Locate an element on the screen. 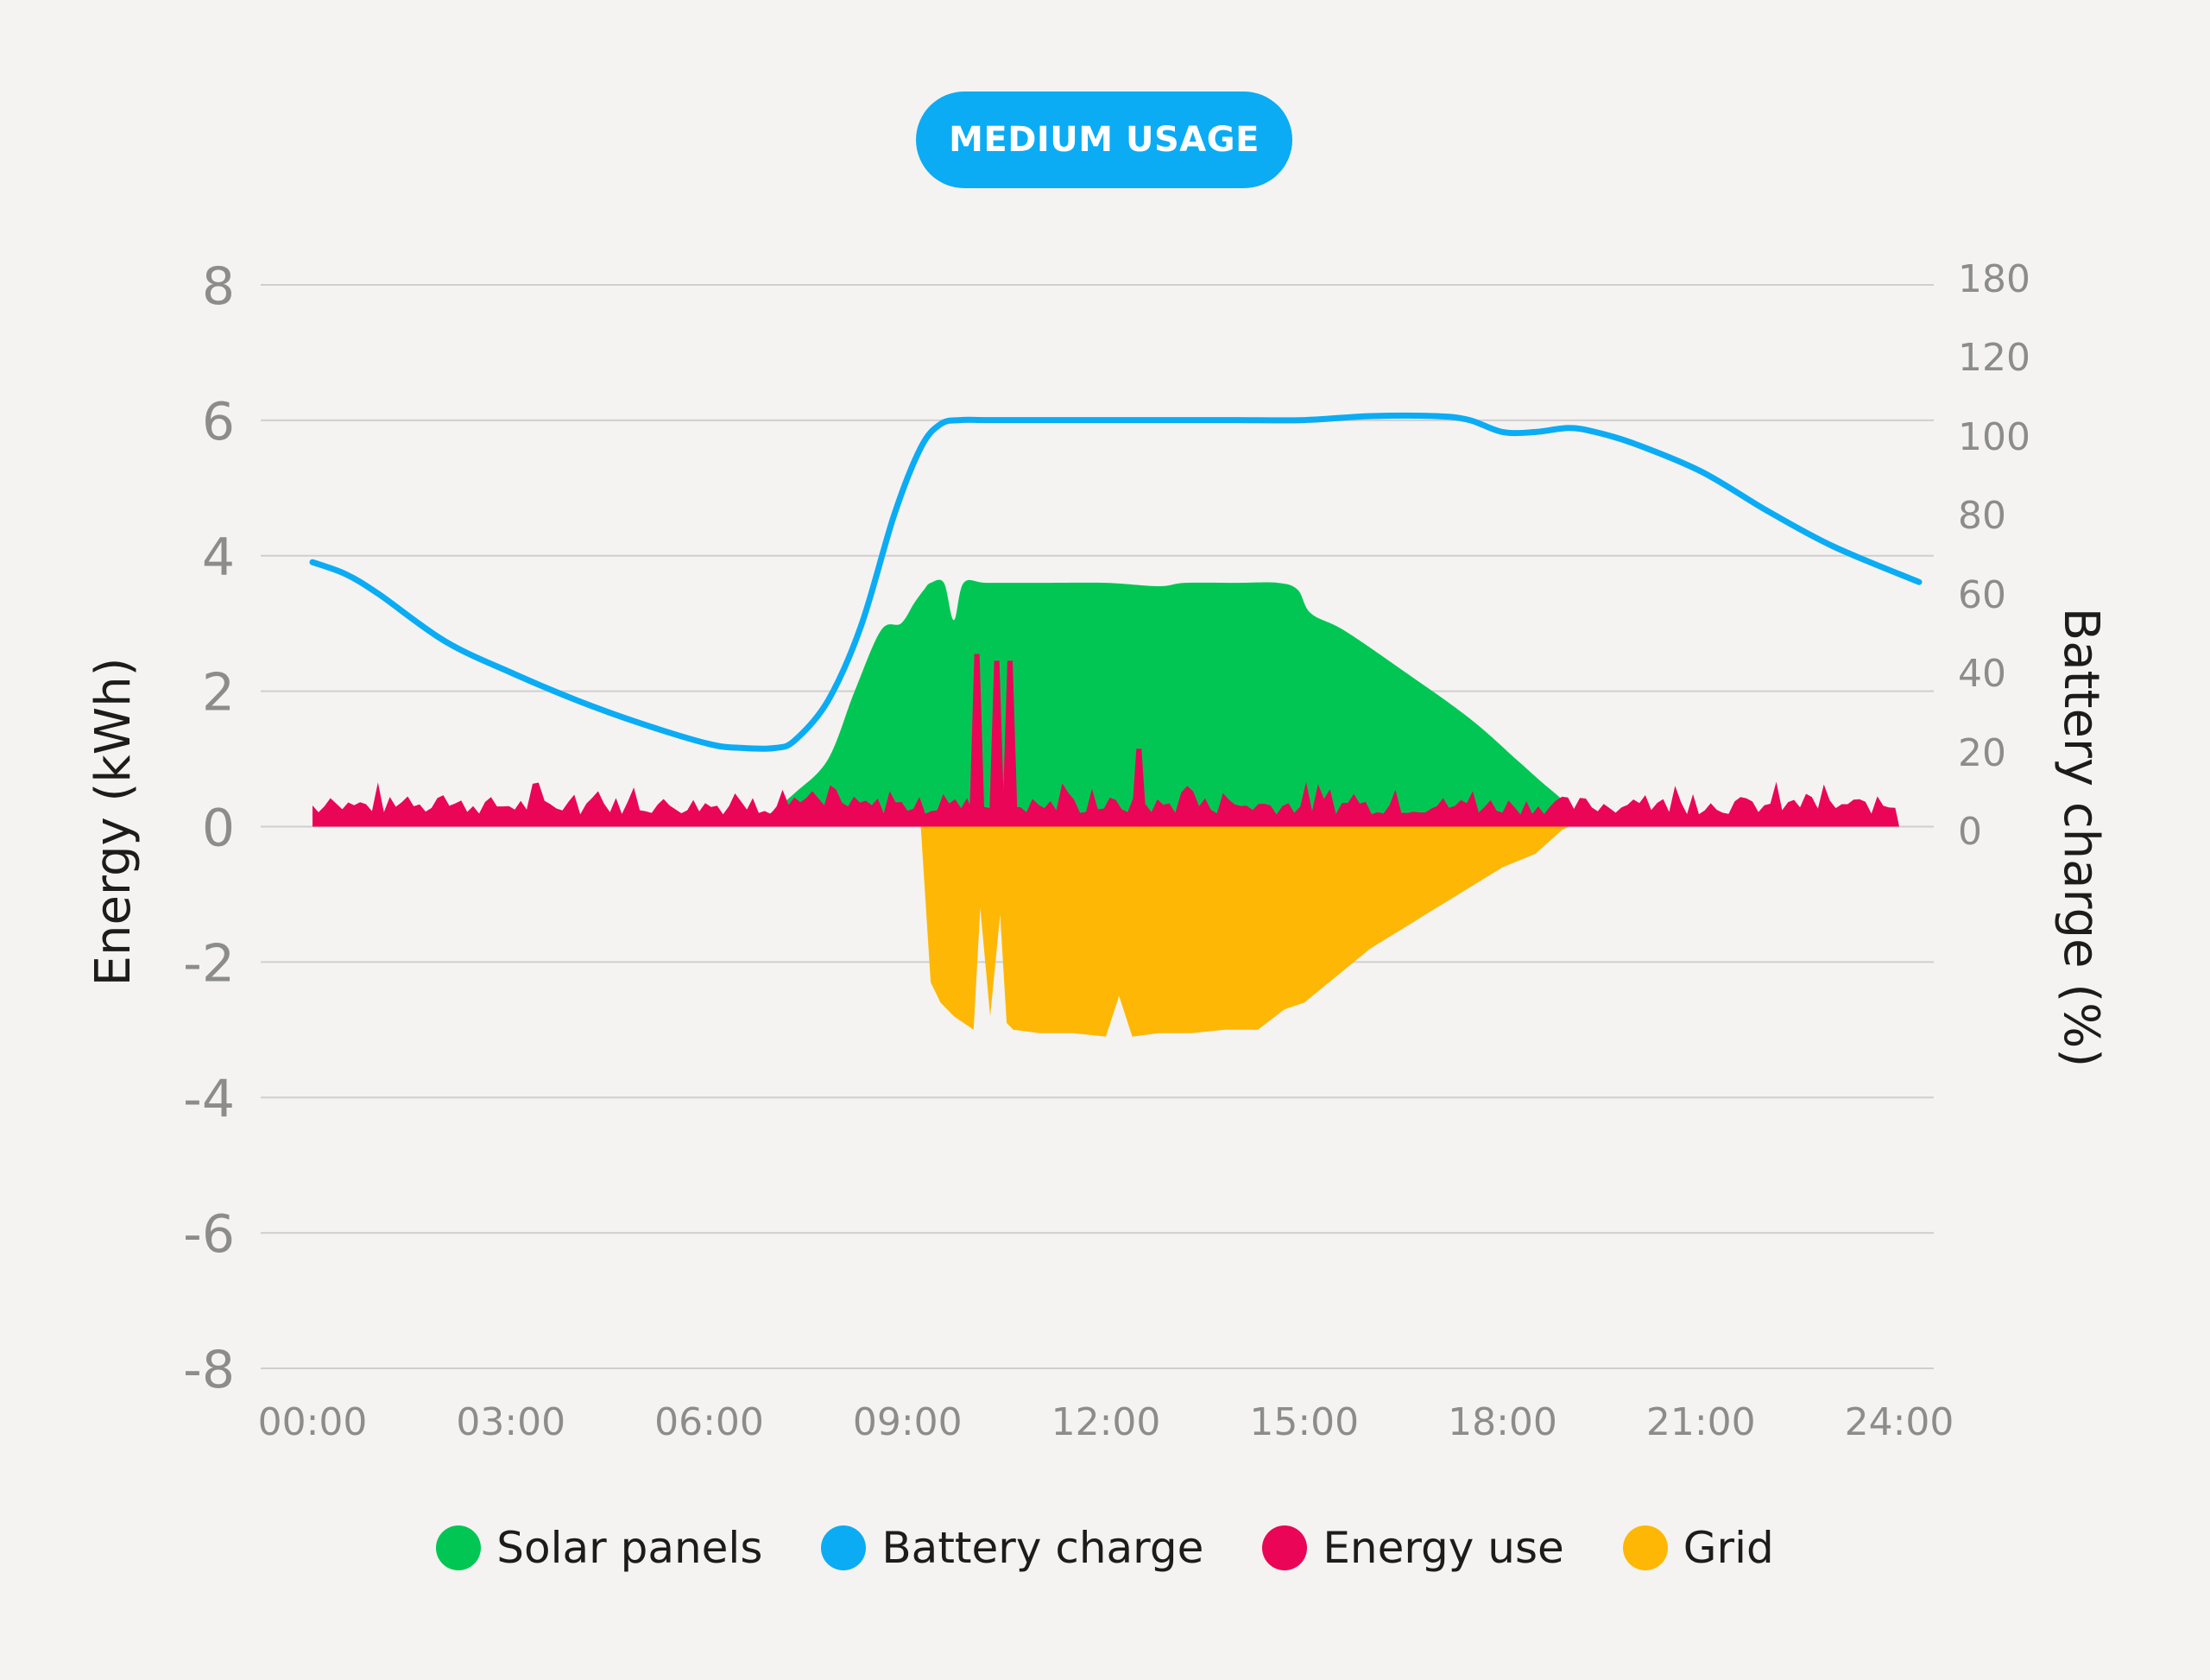  x-tick-label: 15:00 is located at coordinates (1304, 1422).